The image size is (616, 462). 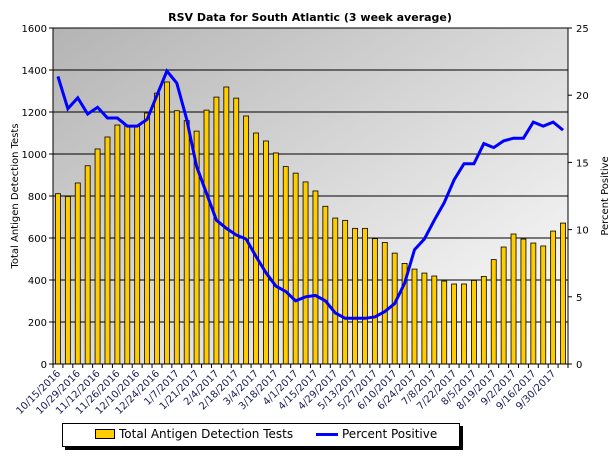 What do you see at coordinates (37, 281) in the screenshot?
I see `y-tick-label: 400` at bounding box center [37, 281].